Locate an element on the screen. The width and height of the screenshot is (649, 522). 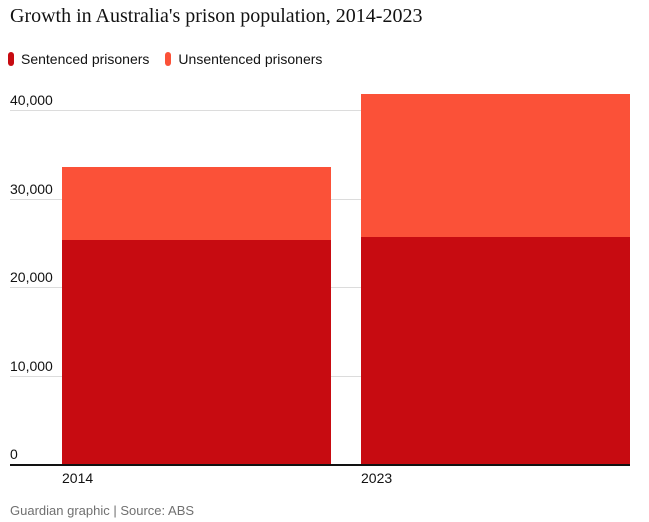
x-tick-label-2014: 2014 is located at coordinates (78, 478).